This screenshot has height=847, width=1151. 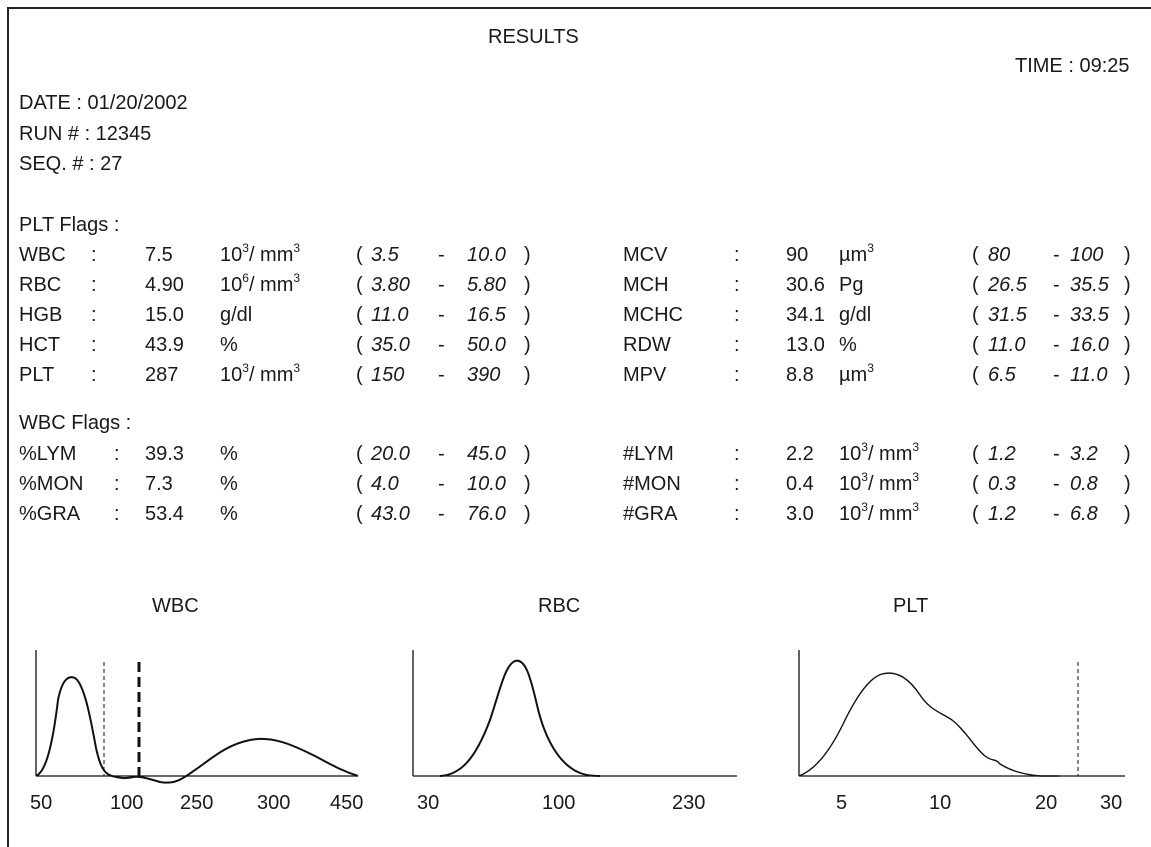 What do you see at coordinates (359, 514) in the screenshot?
I see `pct-gra-range-open: (` at bounding box center [359, 514].